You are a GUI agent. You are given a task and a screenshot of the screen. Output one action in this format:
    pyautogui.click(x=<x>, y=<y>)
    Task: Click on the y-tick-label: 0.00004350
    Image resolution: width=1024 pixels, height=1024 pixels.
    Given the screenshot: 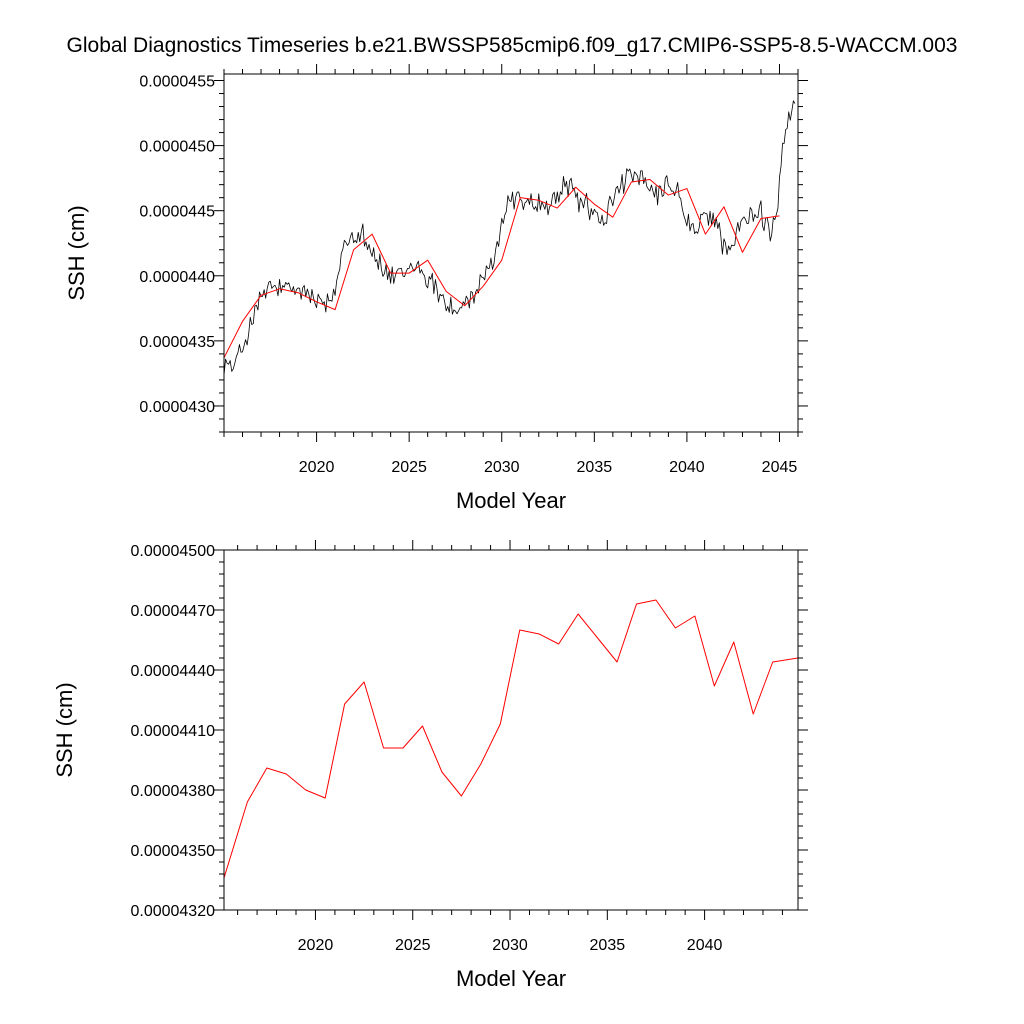 What is the action you would take?
    pyautogui.click(x=172, y=851)
    